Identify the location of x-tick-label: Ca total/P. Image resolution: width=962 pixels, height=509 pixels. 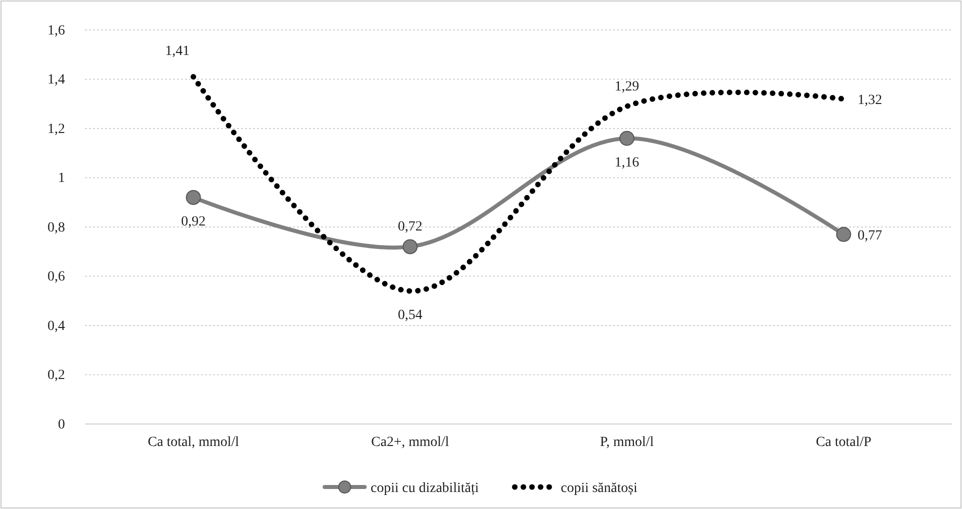
(844, 442).